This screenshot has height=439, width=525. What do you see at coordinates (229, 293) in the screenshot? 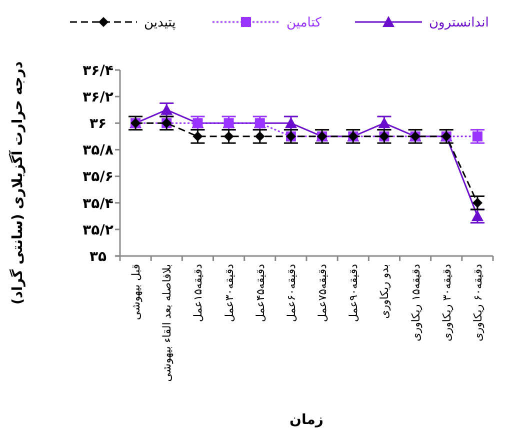
I see `x-tick-label: دقیقه۳۰عمل` at bounding box center [229, 293].